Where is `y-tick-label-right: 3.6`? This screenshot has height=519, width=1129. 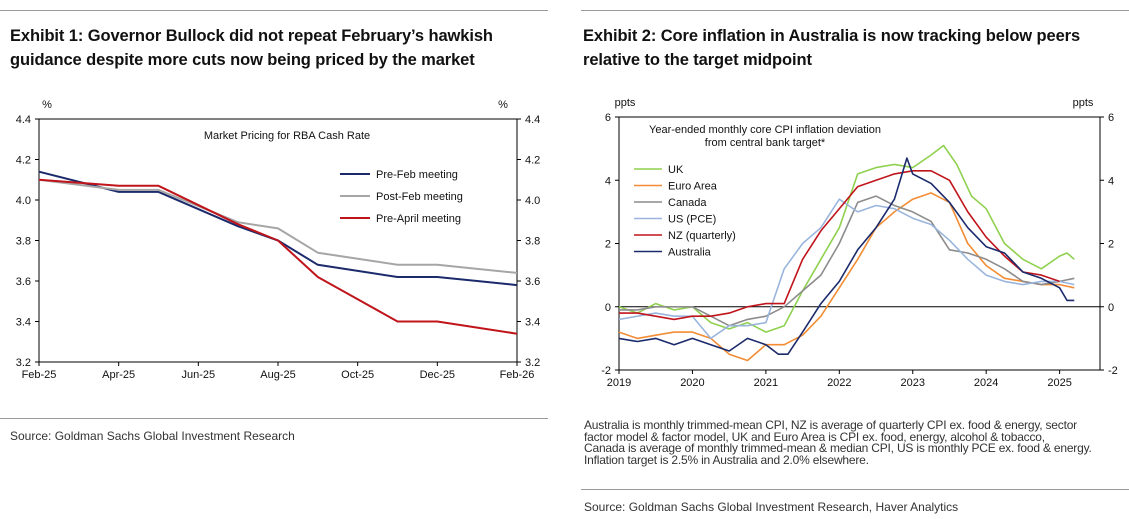 y-tick-label-right: 3.6 is located at coordinates (532, 282).